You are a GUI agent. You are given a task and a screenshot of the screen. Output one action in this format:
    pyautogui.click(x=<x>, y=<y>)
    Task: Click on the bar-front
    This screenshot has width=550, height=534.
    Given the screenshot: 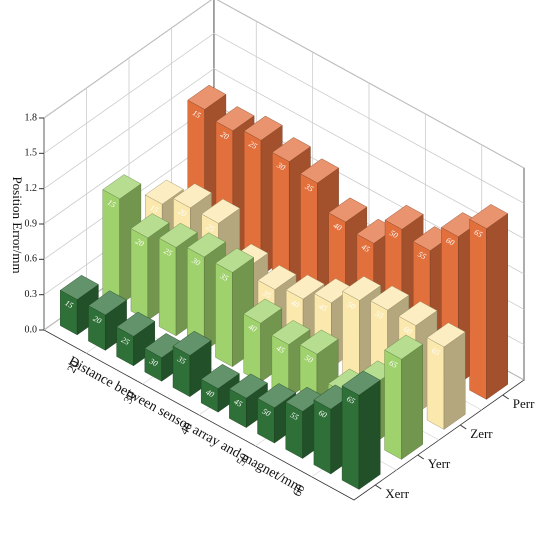 What is the action you would take?
    pyautogui.click(x=478, y=309)
    